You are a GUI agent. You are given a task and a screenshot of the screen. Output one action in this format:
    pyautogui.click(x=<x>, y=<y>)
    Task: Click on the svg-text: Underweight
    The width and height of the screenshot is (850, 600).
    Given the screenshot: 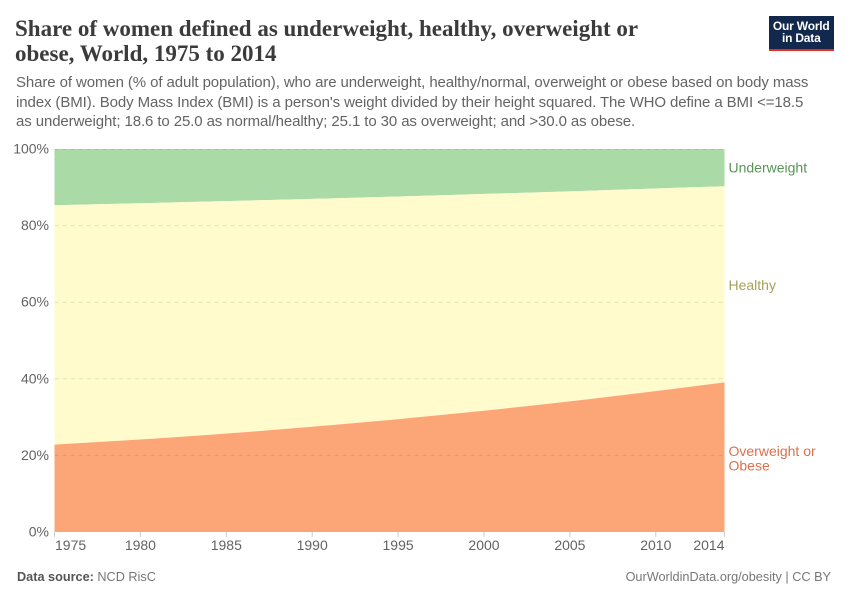 What is the action you would take?
    pyautogui.click(x=768, y=168)
    